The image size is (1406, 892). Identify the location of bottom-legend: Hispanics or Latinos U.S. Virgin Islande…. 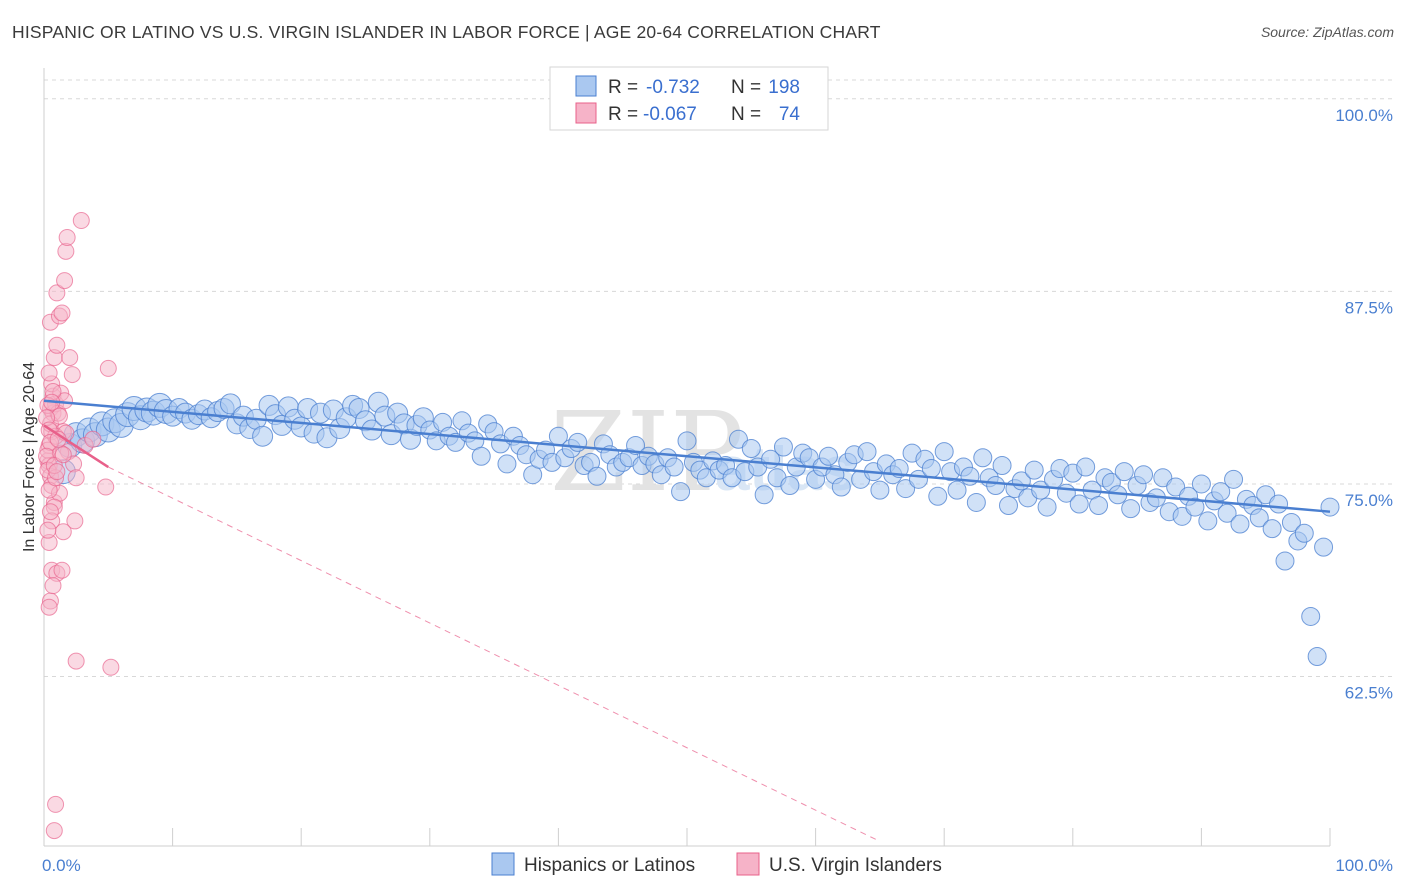
(716, 864).